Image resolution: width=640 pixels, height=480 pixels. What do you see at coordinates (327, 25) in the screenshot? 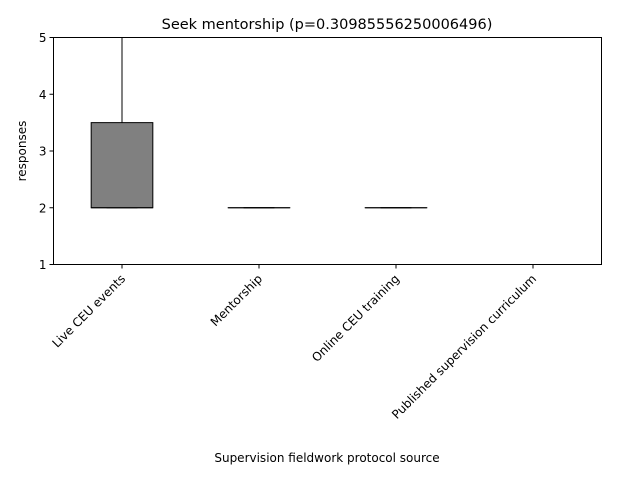
I see `chart-title: Seek mentorship (p=0.30985556250006496)` at bounding box center [327, 25].